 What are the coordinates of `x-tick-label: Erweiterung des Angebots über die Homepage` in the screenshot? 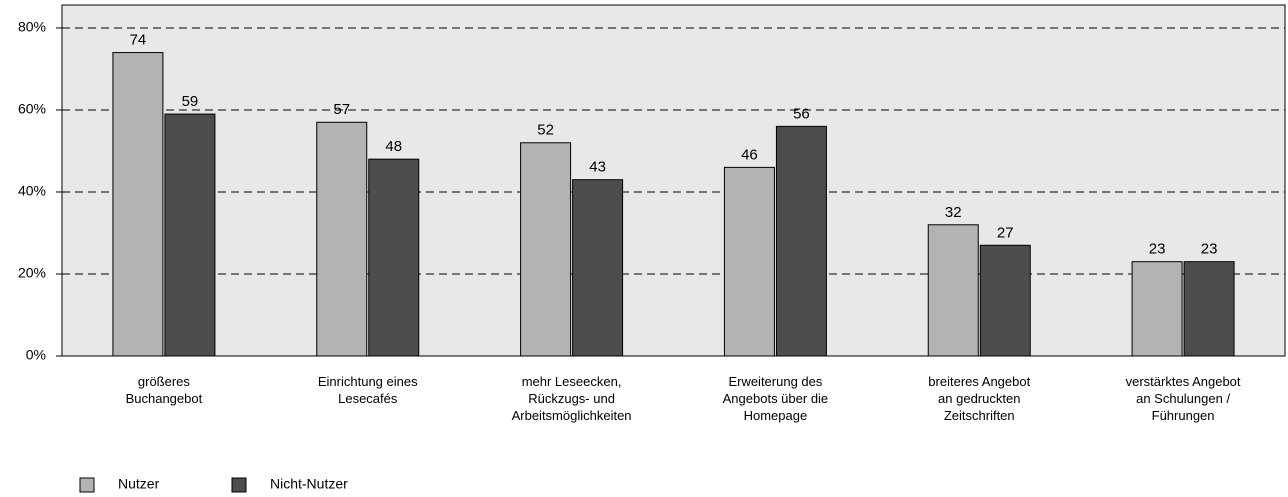 It's located at (776, 398).